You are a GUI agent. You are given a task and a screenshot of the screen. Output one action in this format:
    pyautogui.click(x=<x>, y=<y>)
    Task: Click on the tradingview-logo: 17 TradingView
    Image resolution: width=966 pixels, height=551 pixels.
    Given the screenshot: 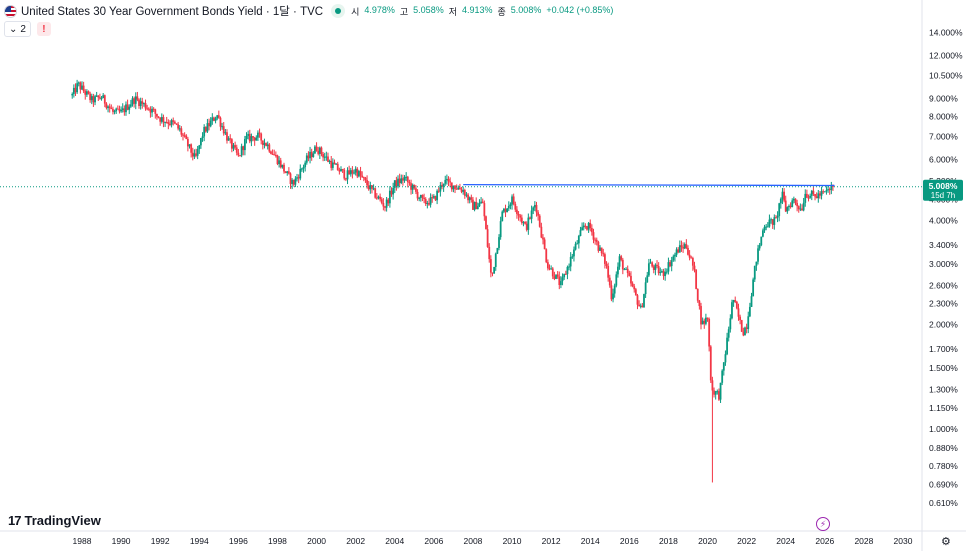 What is the action you would take?
    pyautogui.click(x=54, y=520)
    